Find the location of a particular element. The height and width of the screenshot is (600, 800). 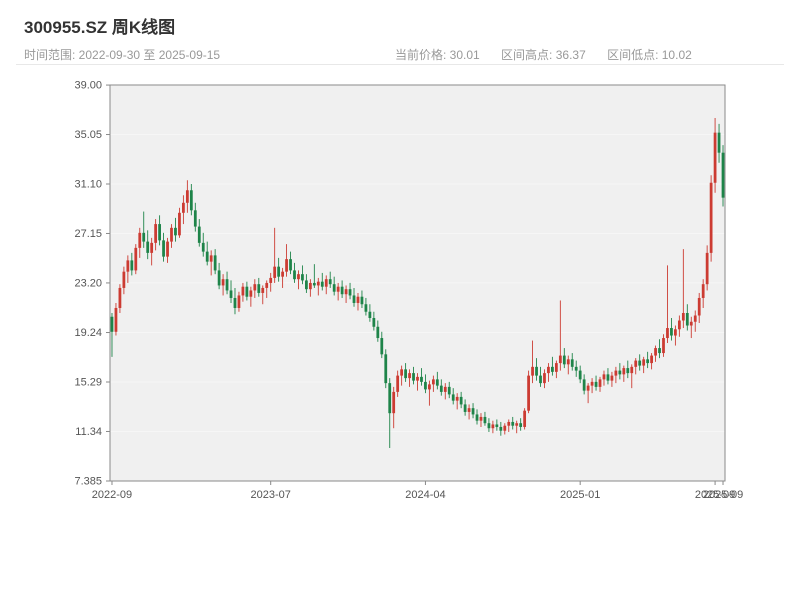

y-tick-label: 27.15 is located at coordinates (88, 234).